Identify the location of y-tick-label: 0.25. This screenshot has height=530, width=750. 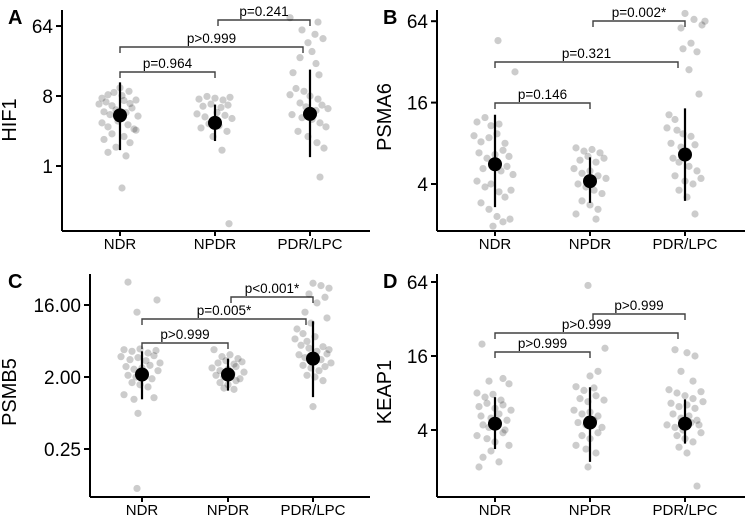
(62, 450).